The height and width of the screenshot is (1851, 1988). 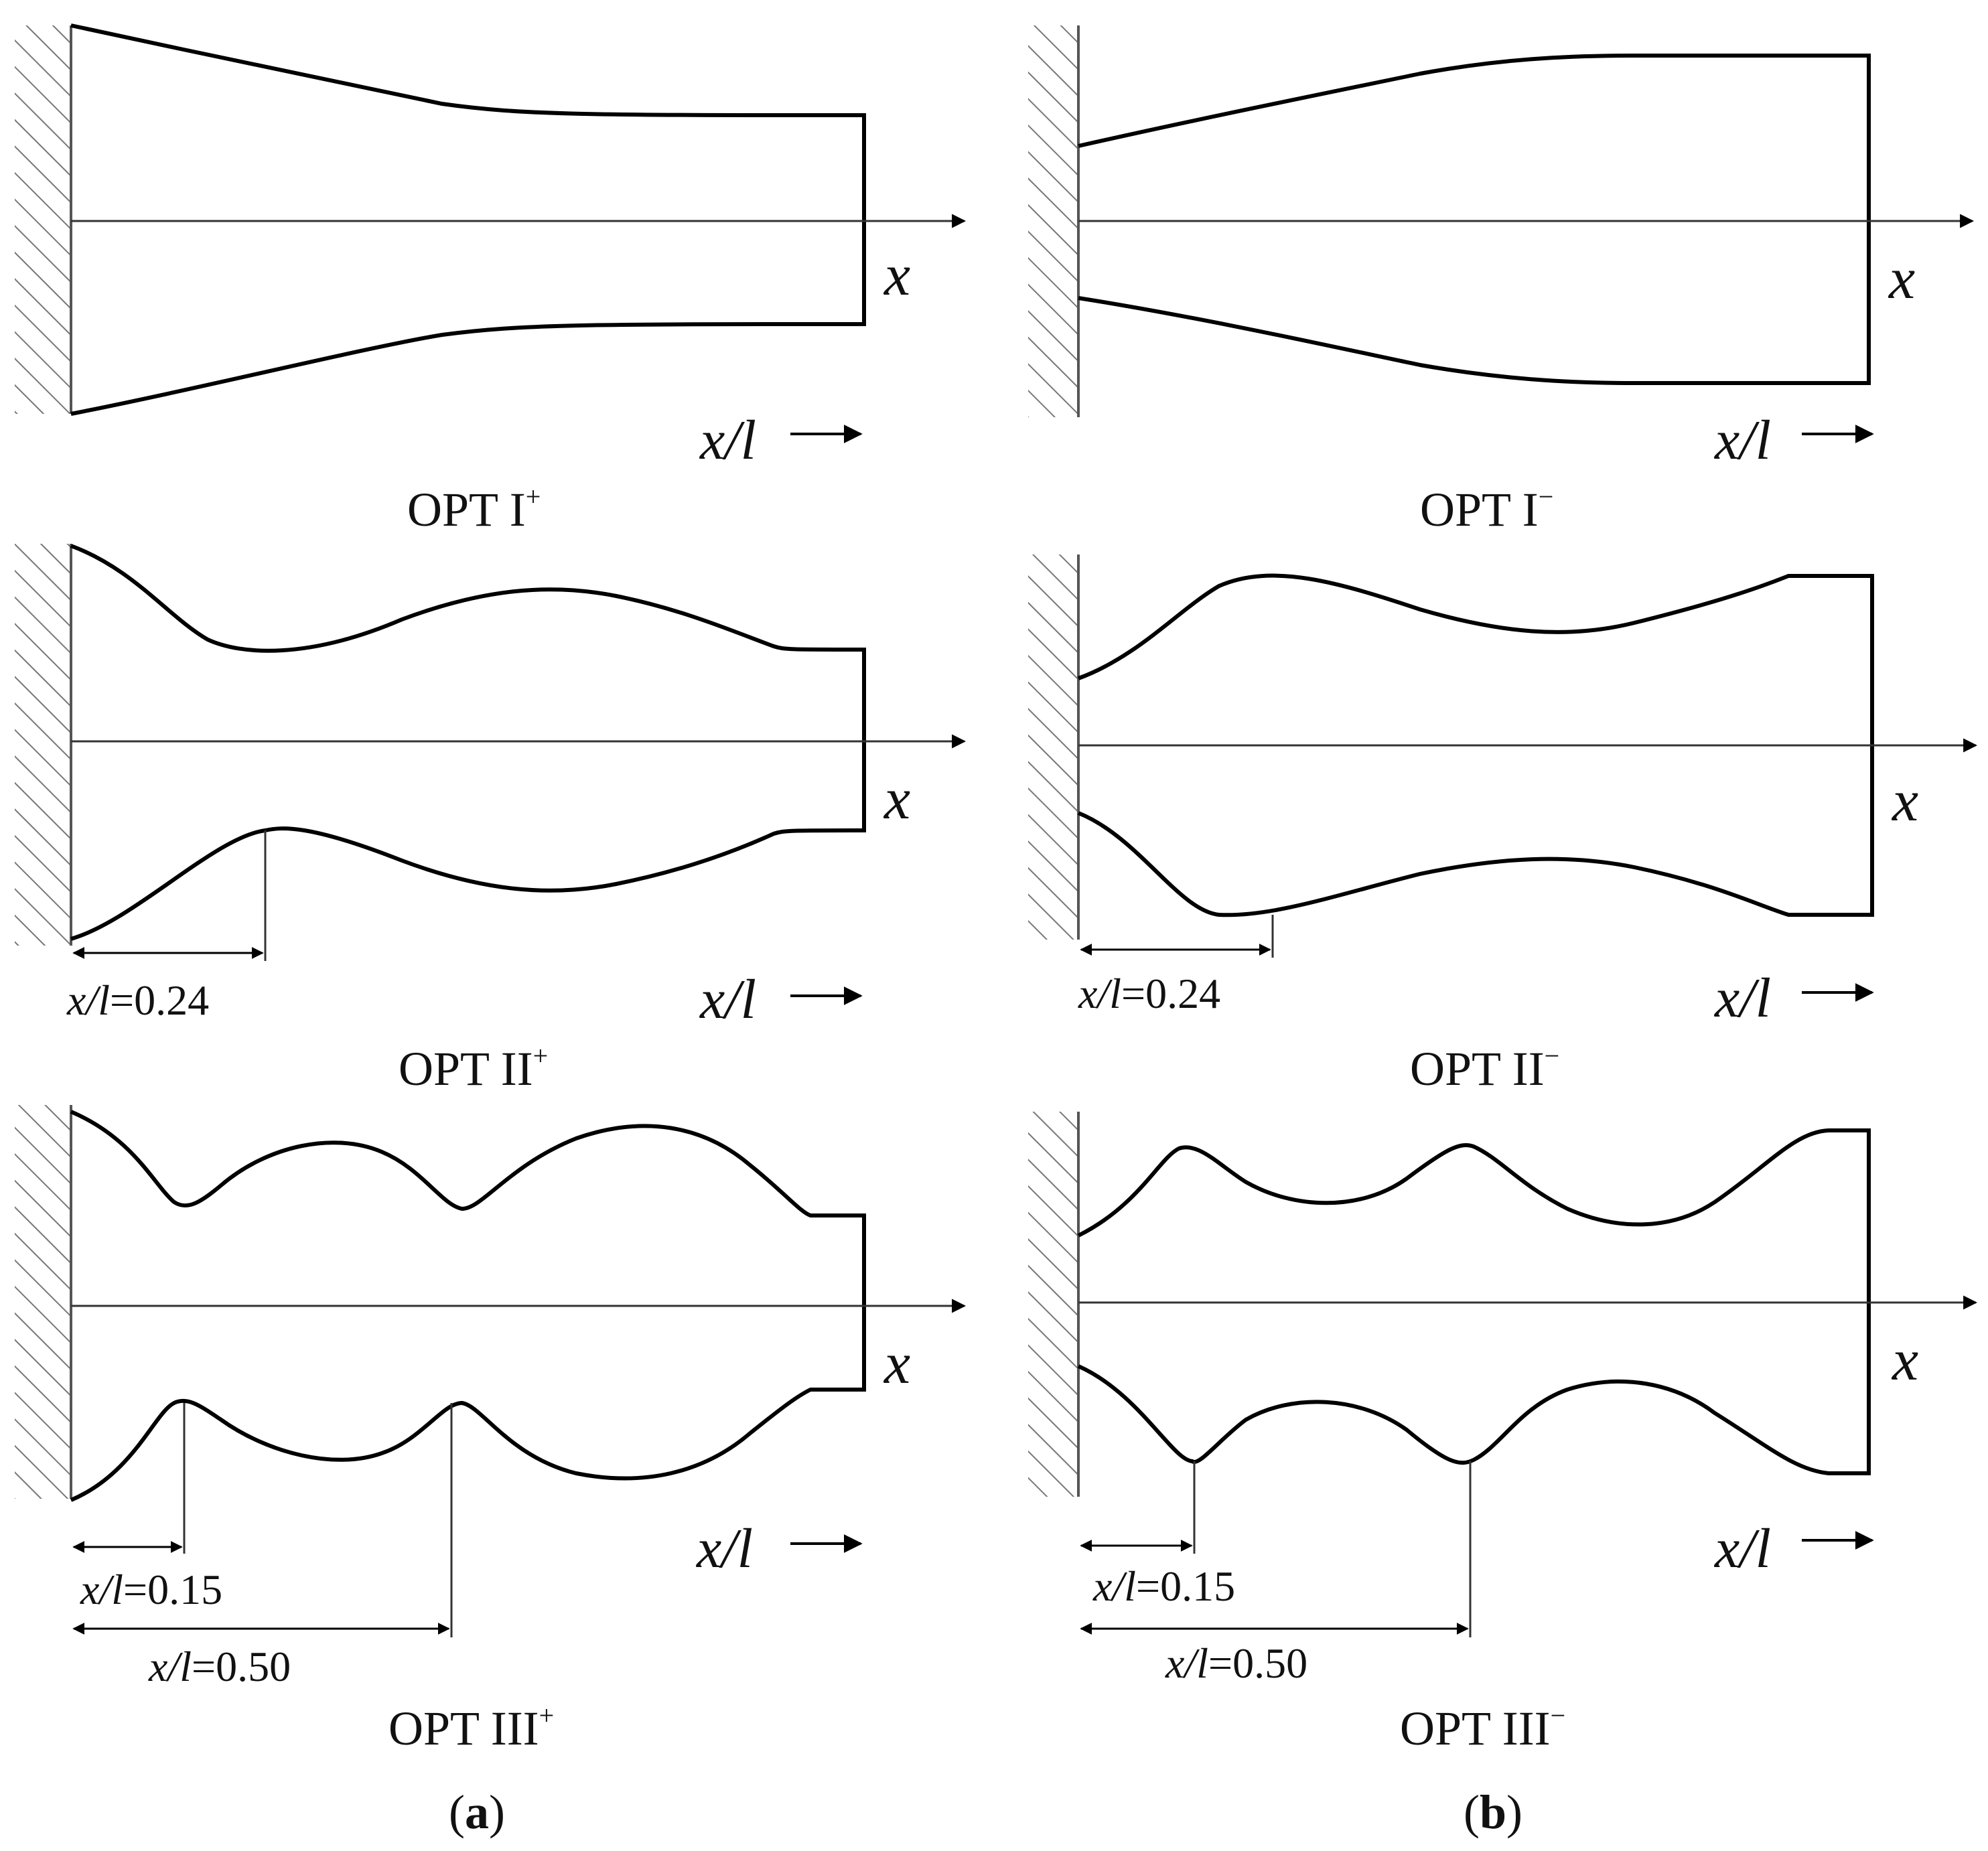 I want to click on cell-opt2-plus: x x/l=0.24 x/l OPT II+, so click(x=491, y=820).